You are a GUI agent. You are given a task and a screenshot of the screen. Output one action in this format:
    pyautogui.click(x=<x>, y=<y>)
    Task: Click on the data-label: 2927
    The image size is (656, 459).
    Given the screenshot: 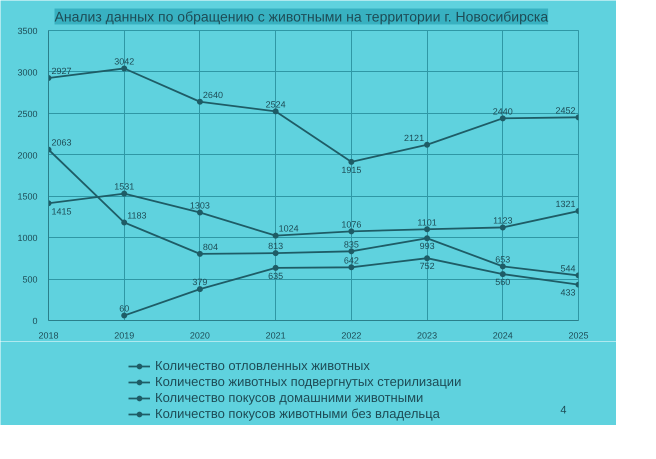 What is the action you would take?
    pyautogui.click(x=62, y=71)
    